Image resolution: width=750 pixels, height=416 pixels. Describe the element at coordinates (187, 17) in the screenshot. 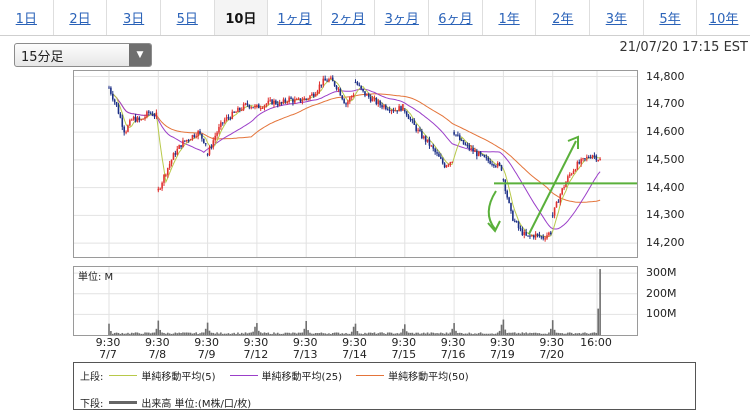

I see `tab-3: 5日` at that location.